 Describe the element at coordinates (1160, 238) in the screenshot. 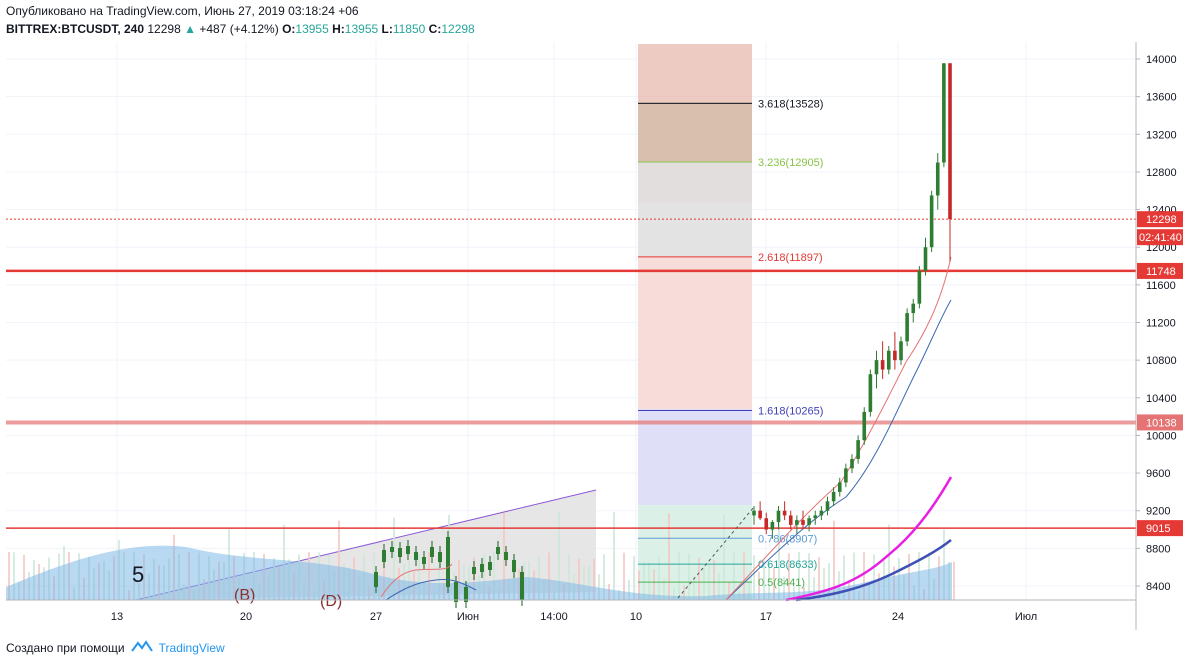

I see `countdown-text: 02:41:40` at that location.